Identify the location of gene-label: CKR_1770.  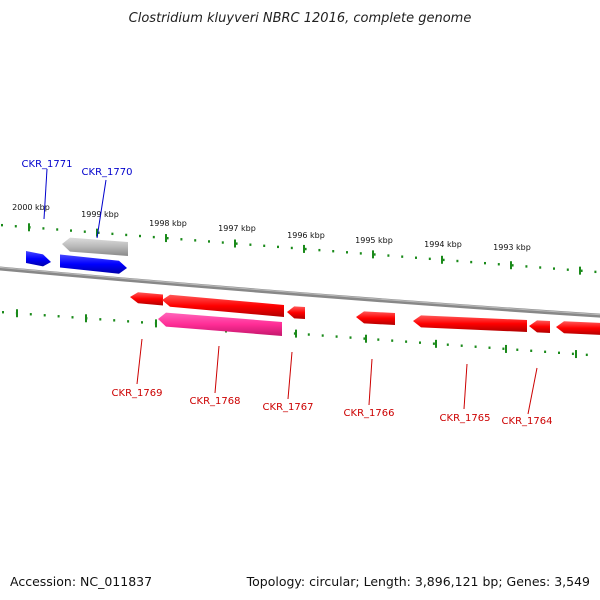
(107, 172).